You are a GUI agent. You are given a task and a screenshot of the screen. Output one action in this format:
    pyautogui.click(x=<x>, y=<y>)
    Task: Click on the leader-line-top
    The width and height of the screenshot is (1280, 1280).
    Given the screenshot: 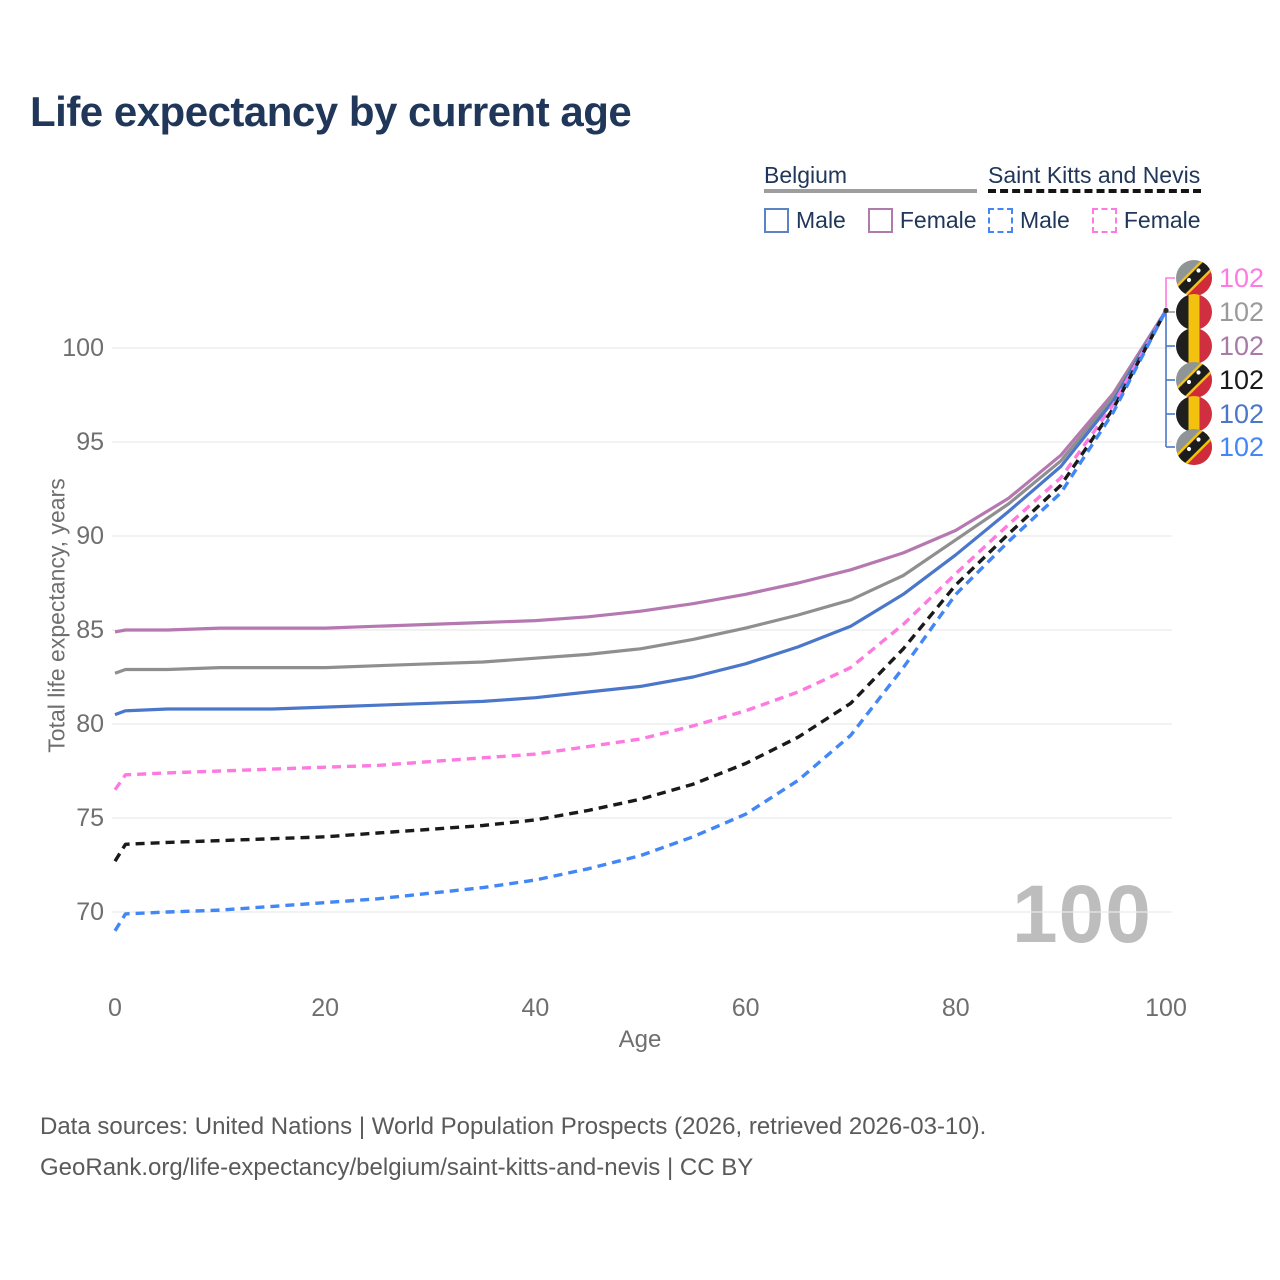 What is the action you would take?
    pyautogui.click(x=1170, y=292)
    